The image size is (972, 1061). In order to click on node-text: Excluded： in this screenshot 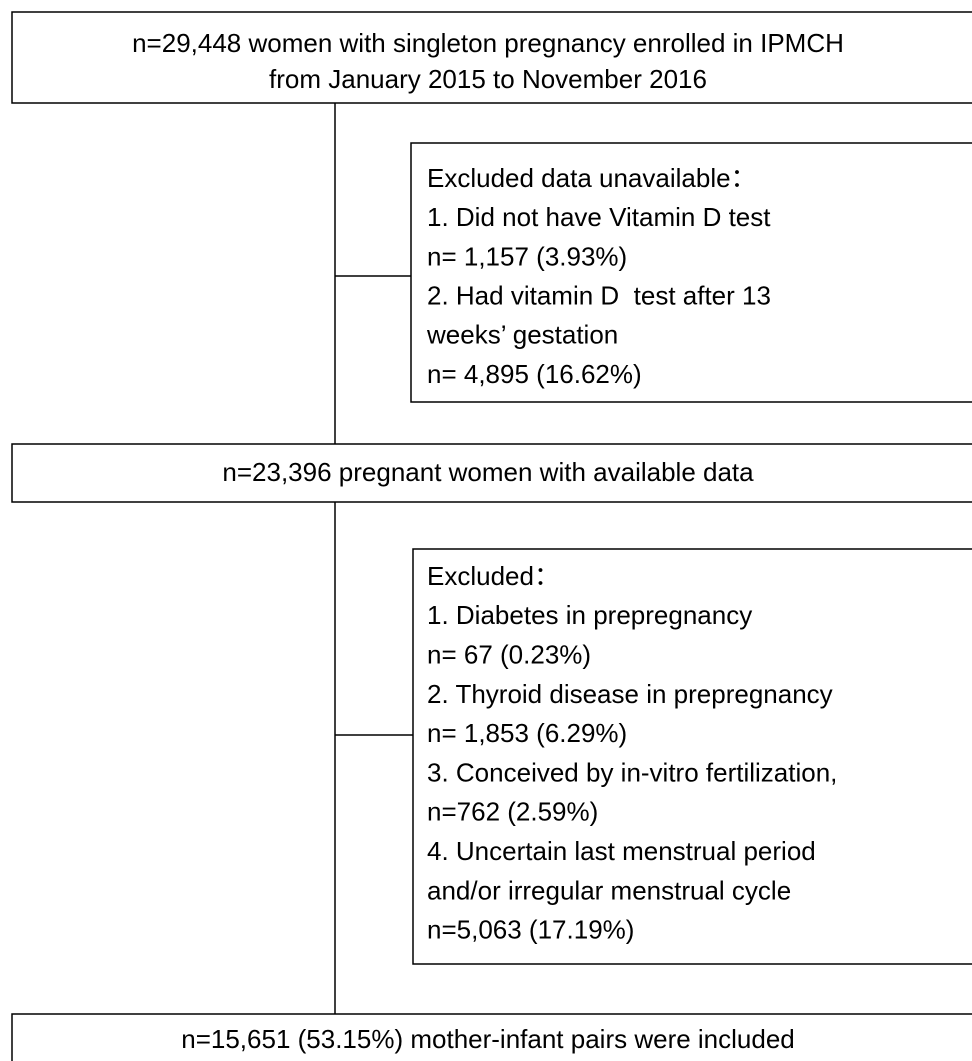, I will do `click(493, 576)`.